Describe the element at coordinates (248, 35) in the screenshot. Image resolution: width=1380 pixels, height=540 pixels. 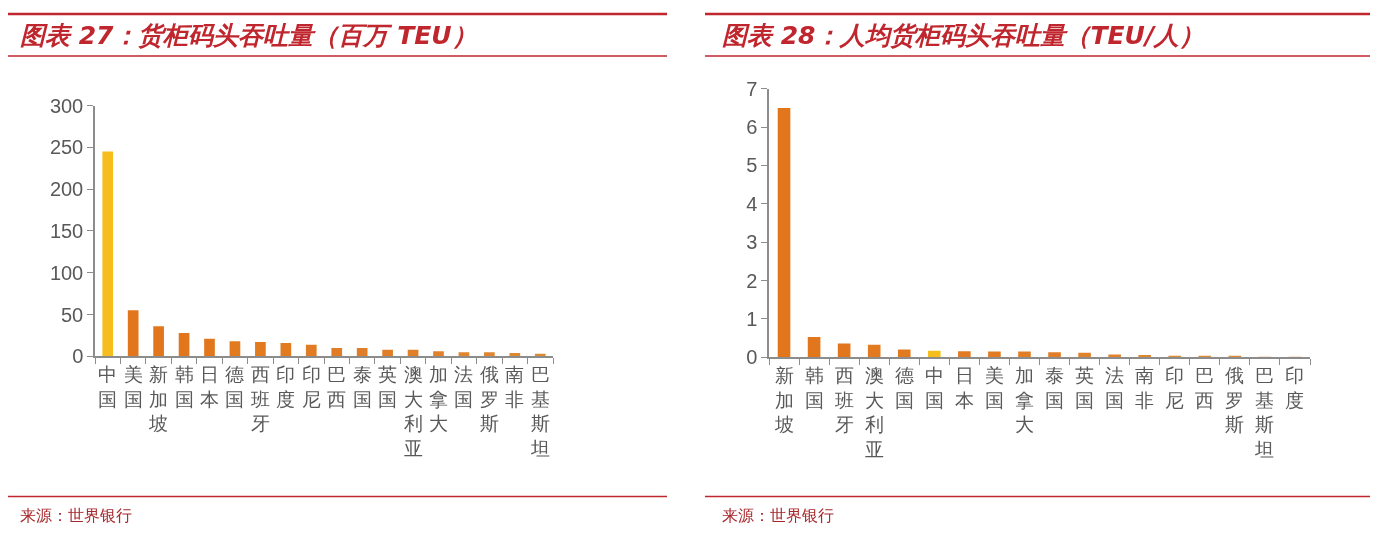
I see `chart-title: 图表 27：货柜码头吞吐量（百万 TEU）` at that location.